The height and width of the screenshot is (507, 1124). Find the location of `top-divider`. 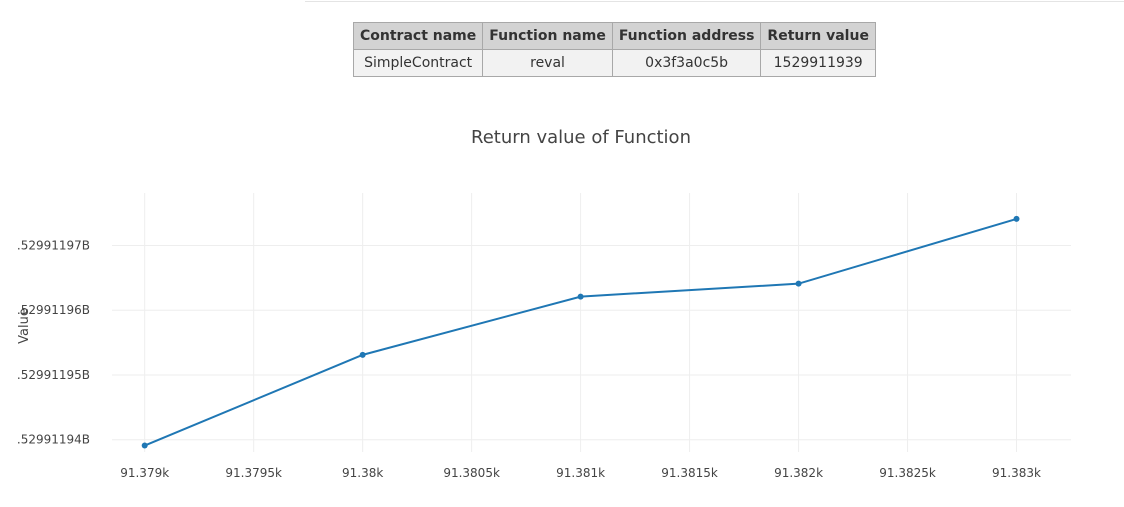

top-divider is located at coordinates (714, 1).